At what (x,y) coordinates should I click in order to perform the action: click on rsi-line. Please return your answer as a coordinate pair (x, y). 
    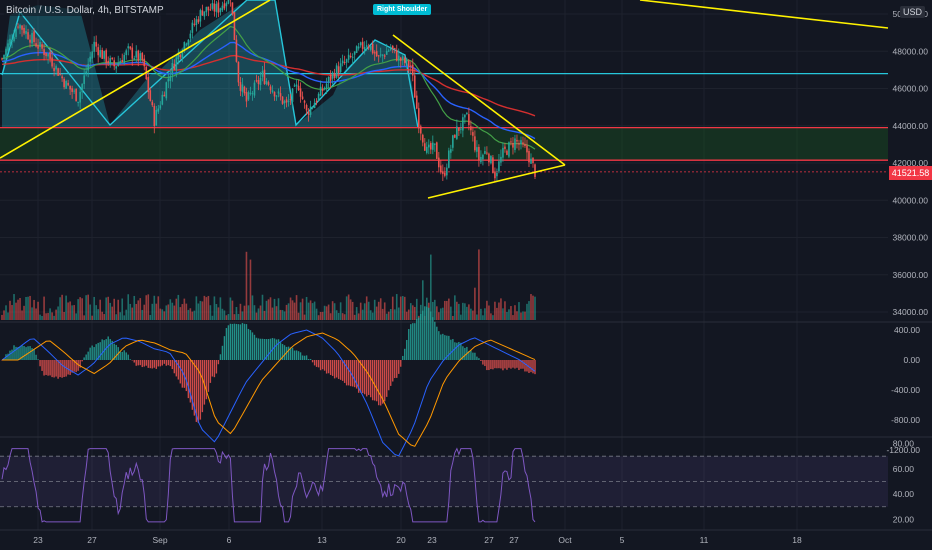
    Looking at the image, I should click on (268, 485).